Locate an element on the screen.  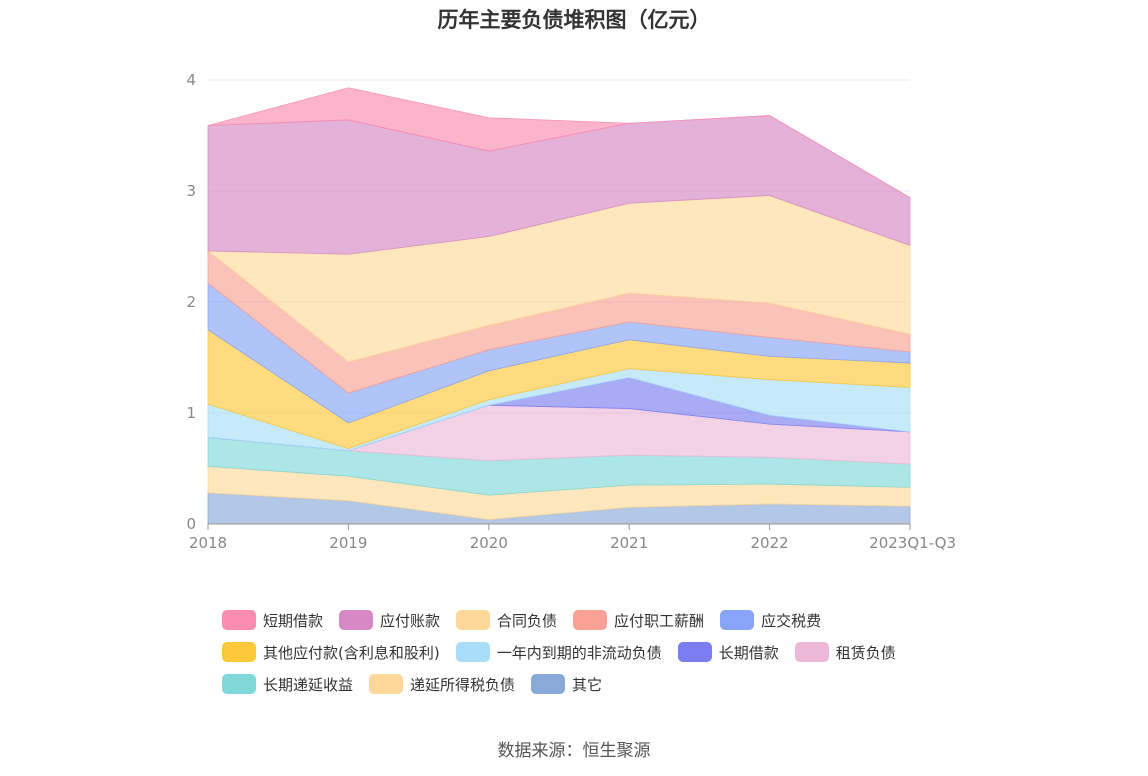
legend-item: 短期借款 is located at coordinates (272, 620).